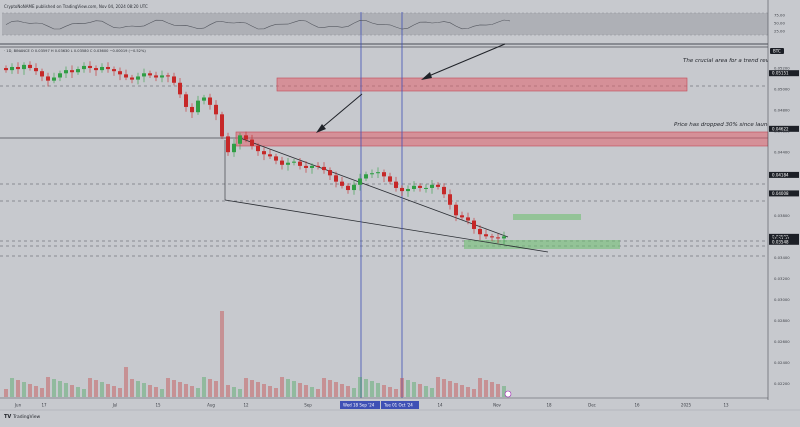  What do you see at coordinates (780, 73) in the screenshot?
I see `price-tag-label-0: 0.05151` at bounding box center [780, 73].